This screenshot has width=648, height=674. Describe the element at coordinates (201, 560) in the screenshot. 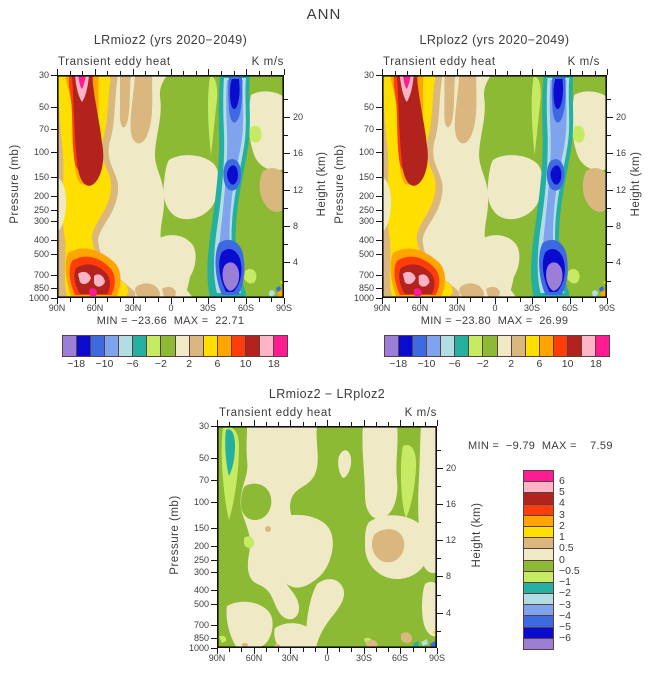

I see `tick-label: 250` at that location.